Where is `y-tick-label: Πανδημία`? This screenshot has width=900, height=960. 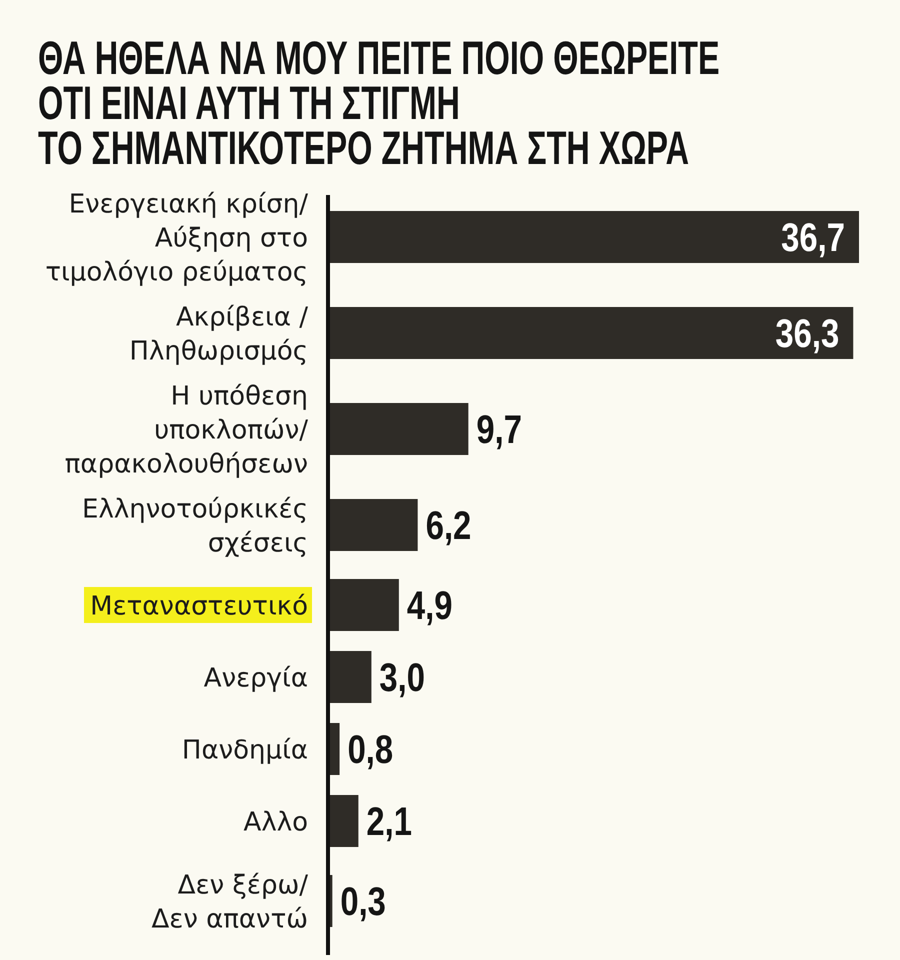 y-tick-label: Πανδημία is located at coordinates (245, 750).